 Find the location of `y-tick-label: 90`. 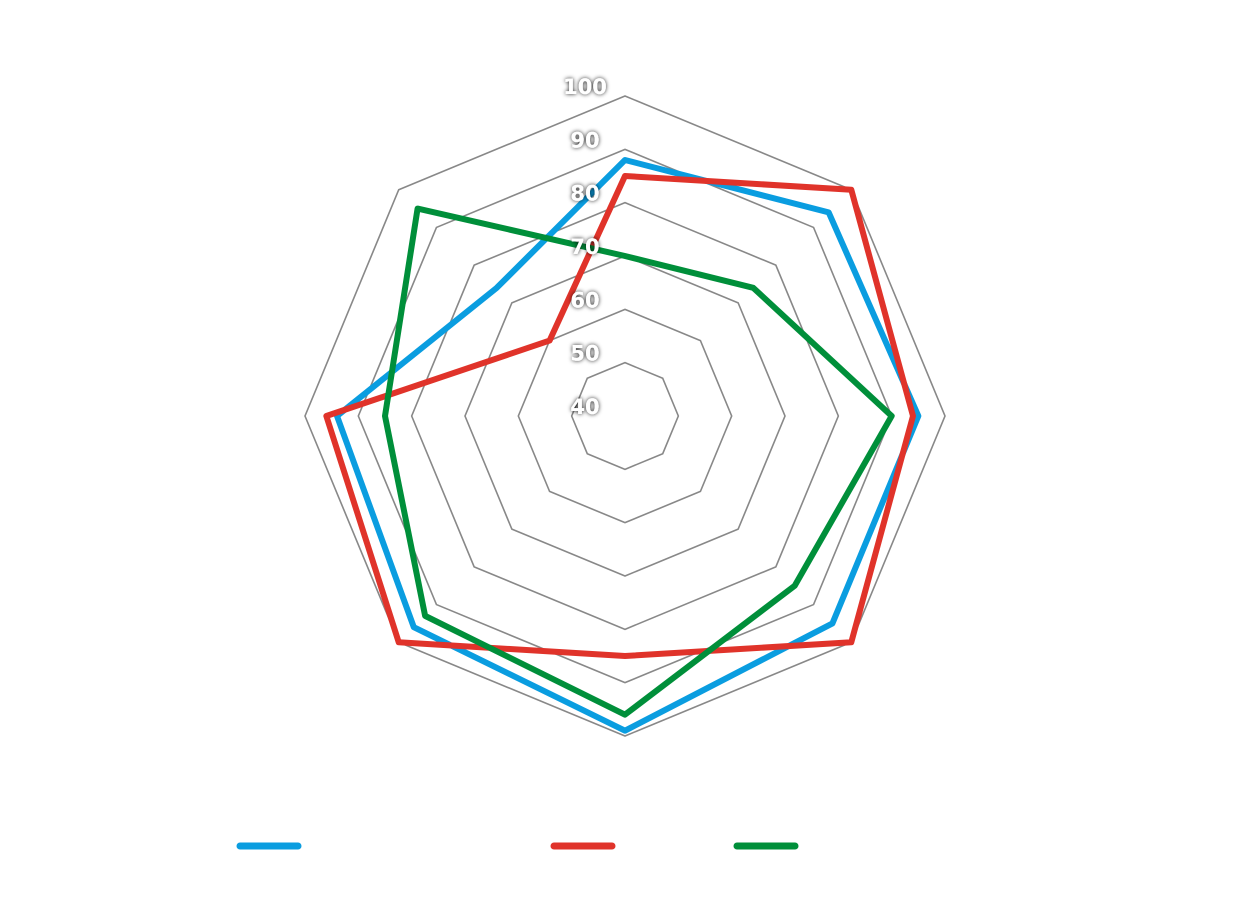

y-tick-label: 90 is located at coordinates (584, 140).